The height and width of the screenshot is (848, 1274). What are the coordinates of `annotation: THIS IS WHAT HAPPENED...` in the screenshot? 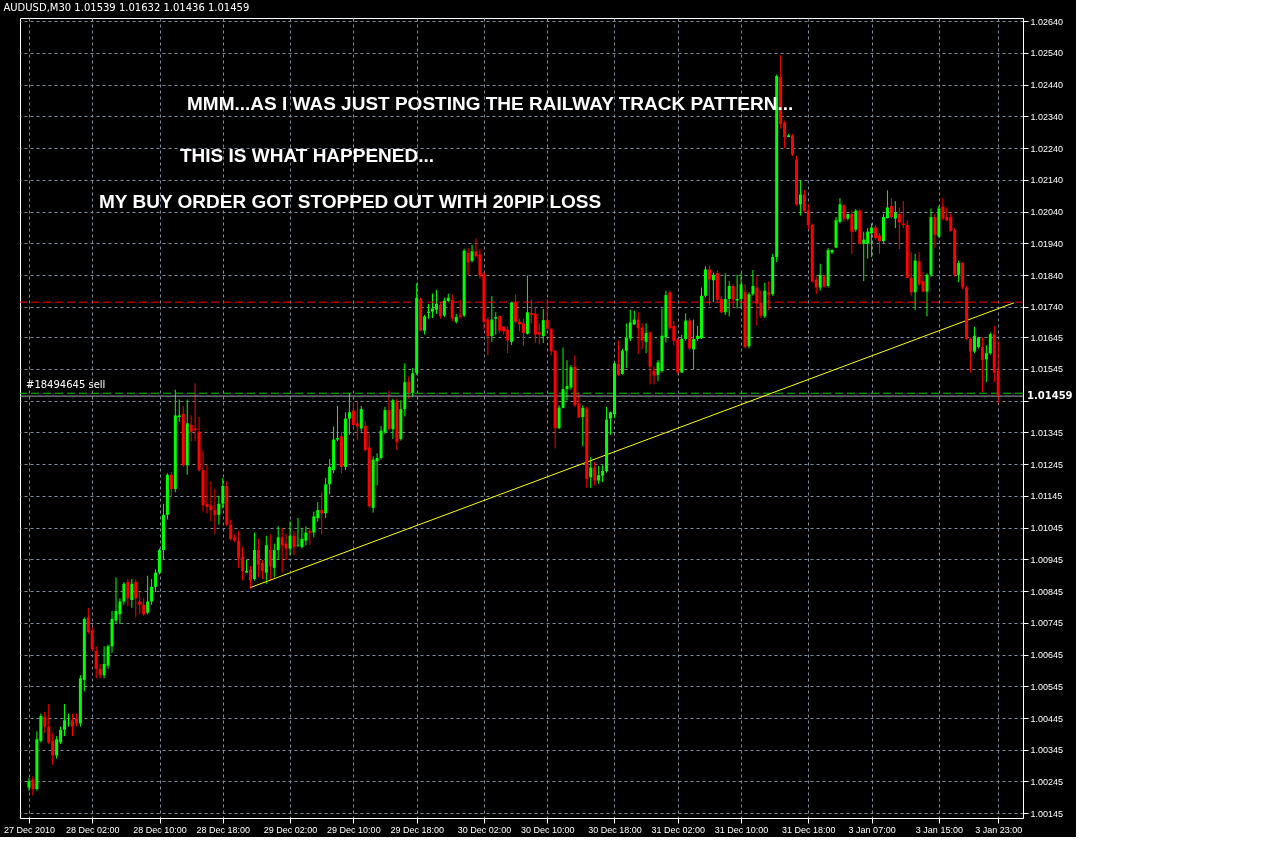 It's located at (307, 155).